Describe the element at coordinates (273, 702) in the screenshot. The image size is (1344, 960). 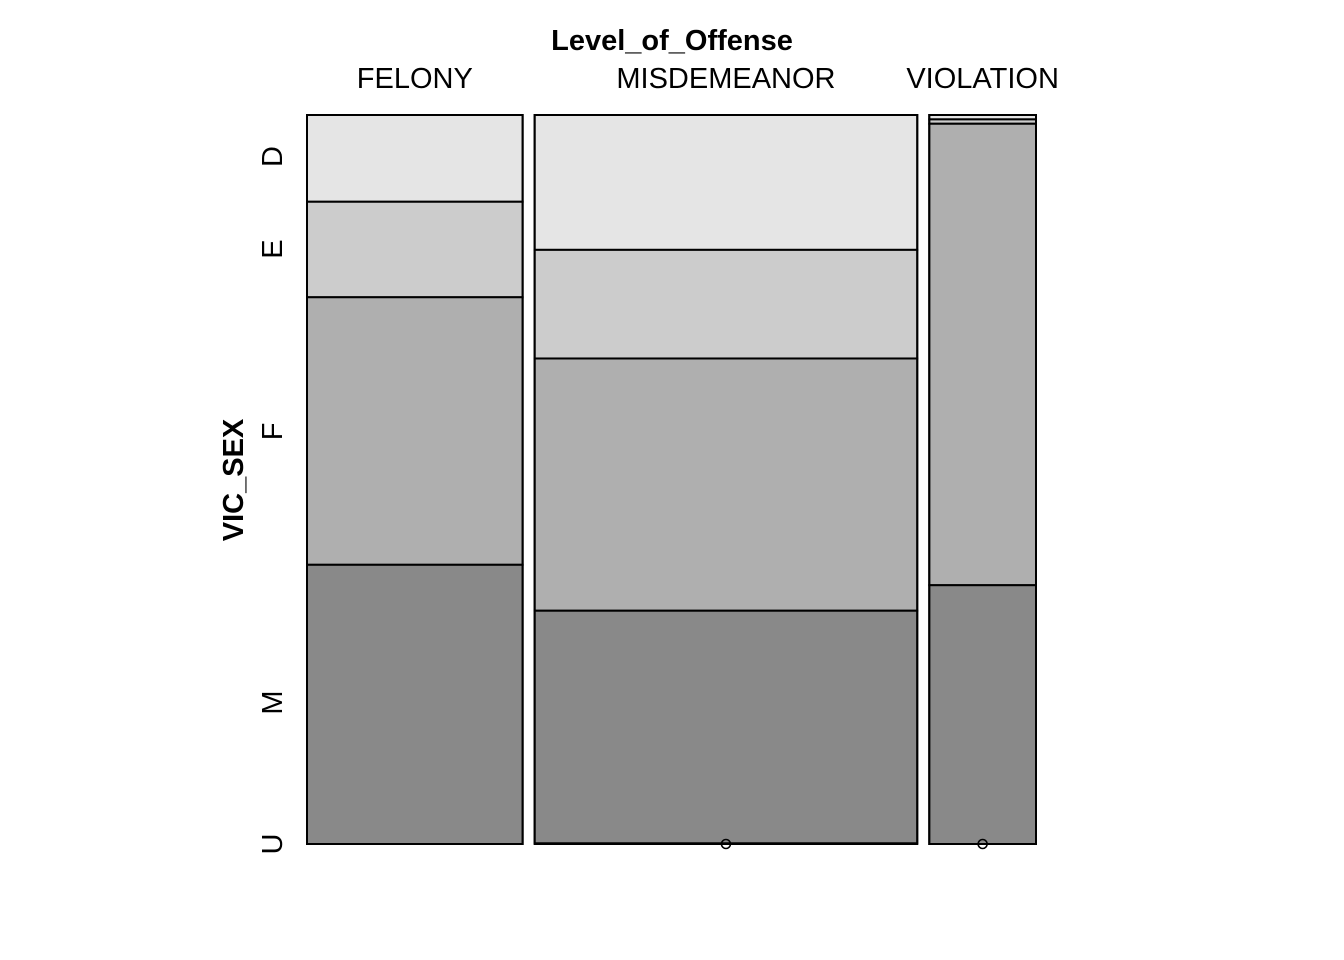
I see `row-label-m: M` at that location.